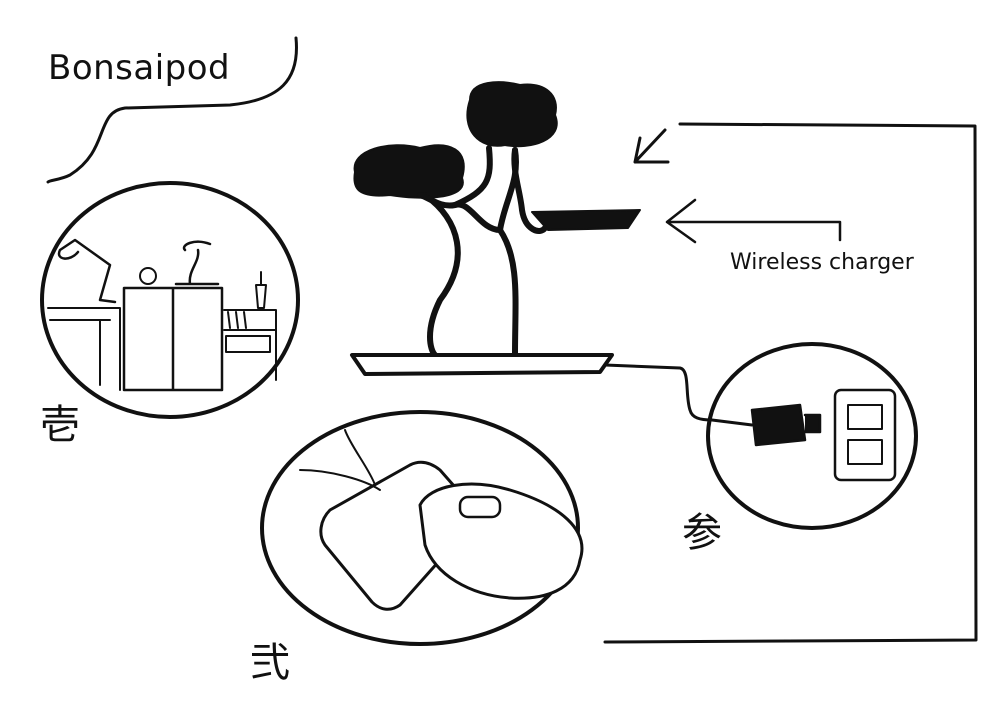 The width and height of the screenshot is (1008, 719). I want to click on outlet-cable, so click(732, 422).